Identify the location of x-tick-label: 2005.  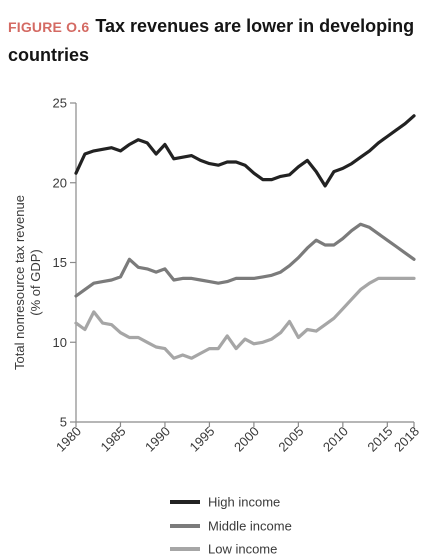
(290, 439).